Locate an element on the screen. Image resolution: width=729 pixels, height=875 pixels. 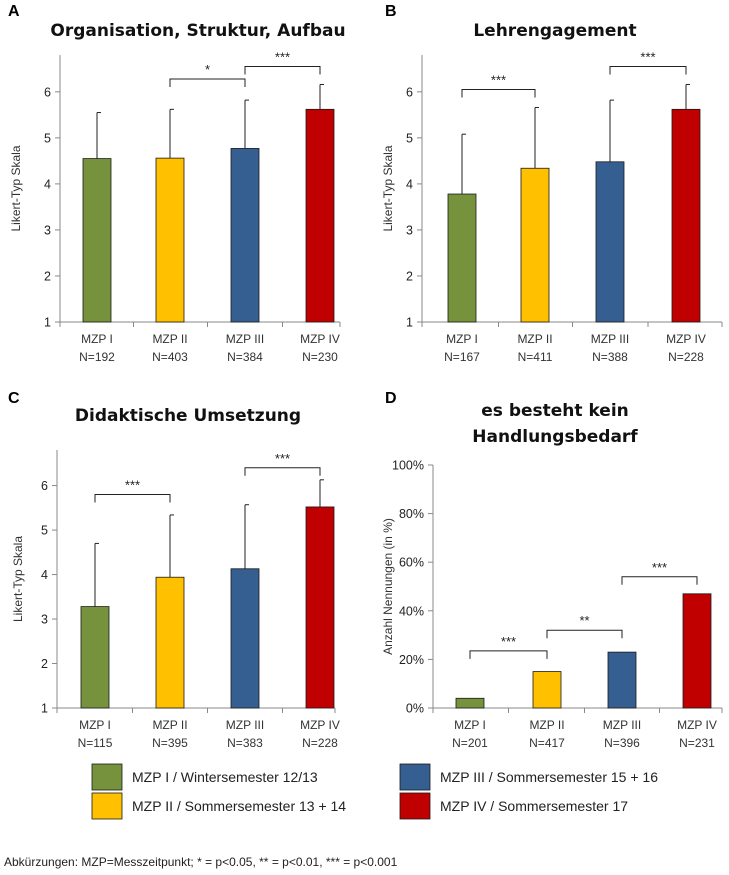
n-label: N=396 is located at coordinates (622, 743).